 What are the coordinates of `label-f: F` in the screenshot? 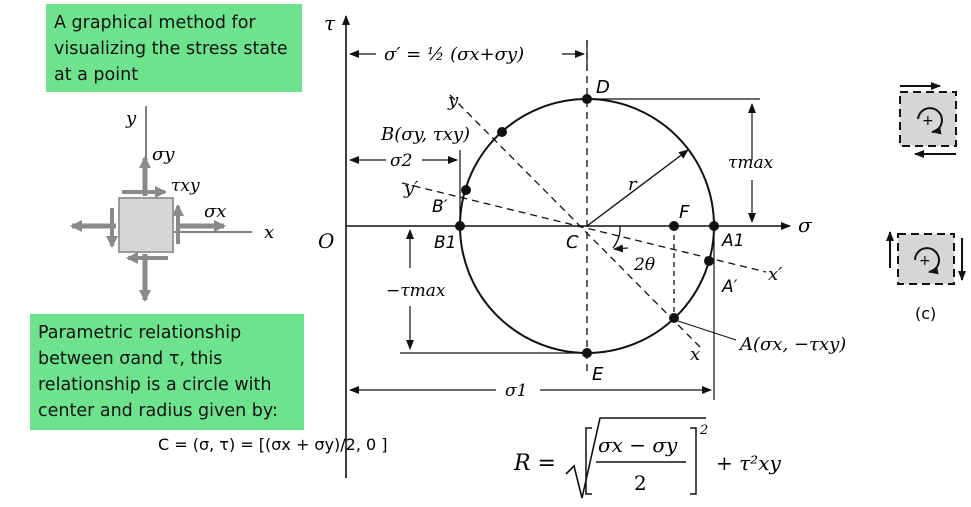 It's located at (684, 212).